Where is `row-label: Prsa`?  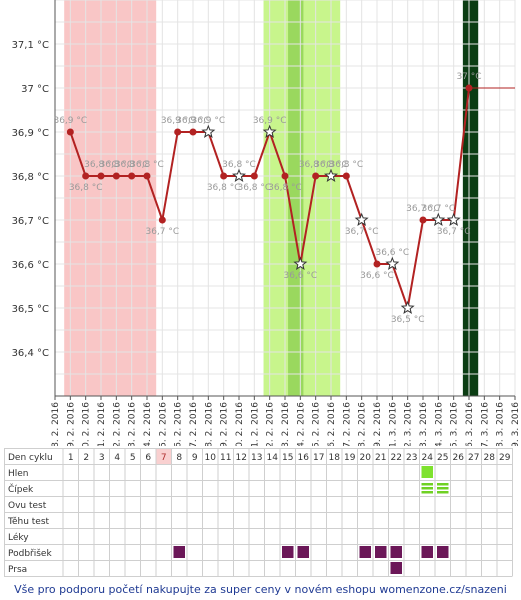 row-label: Prsa is located at coordinates (17, 570).